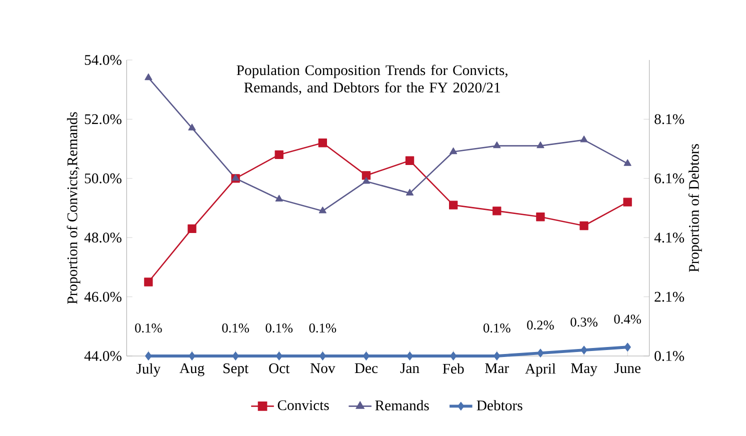 The image size is (746, 436). Describe the element at coordinates (669, 178) in the screenshot. I see `y2-tick-label: 6.1%` at that location.